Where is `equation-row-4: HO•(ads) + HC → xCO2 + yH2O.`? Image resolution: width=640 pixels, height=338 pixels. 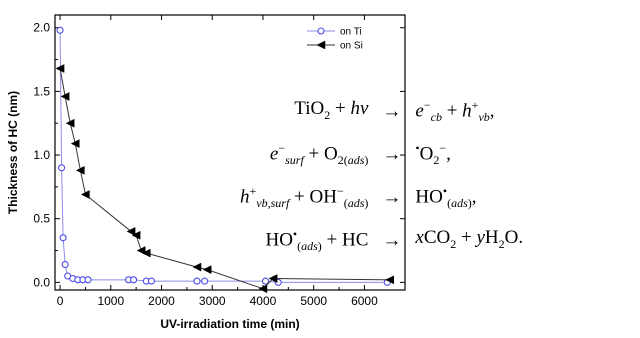
equation-row-4: HO•(ads) + HC → xCO2 + yH2O. is located at coordinates (381, 240).